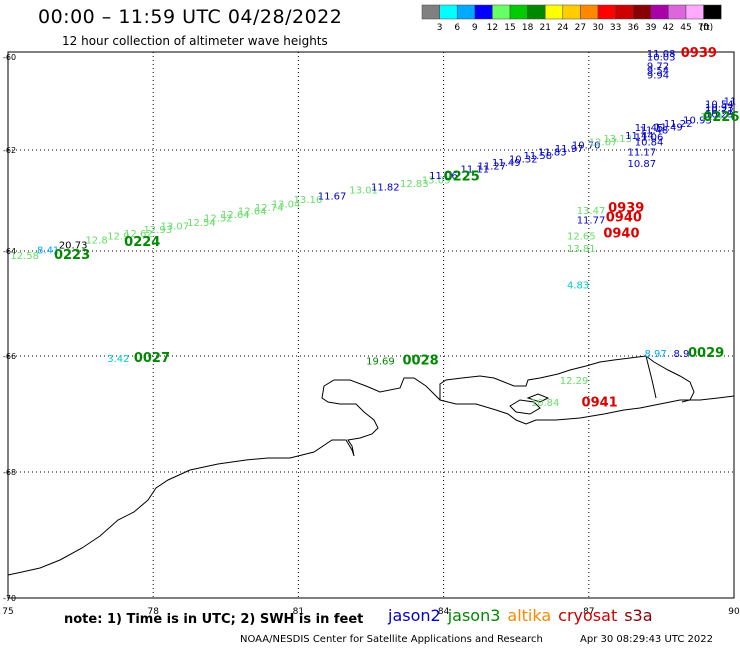 This screenshot has width=740, height=650. I want to click on wave-height-label: 11.08, so click(661, 54).